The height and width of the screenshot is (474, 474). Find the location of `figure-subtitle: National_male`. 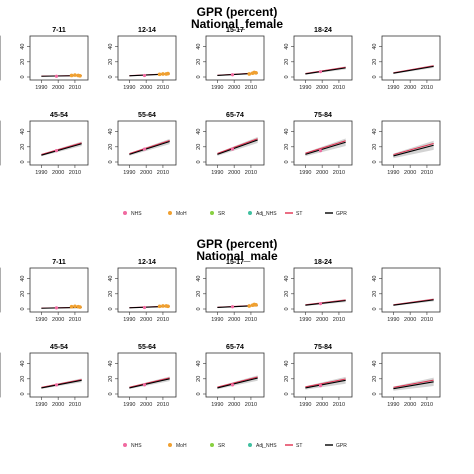

figure-subtitle: National_male is located at coordinates (237, 256).